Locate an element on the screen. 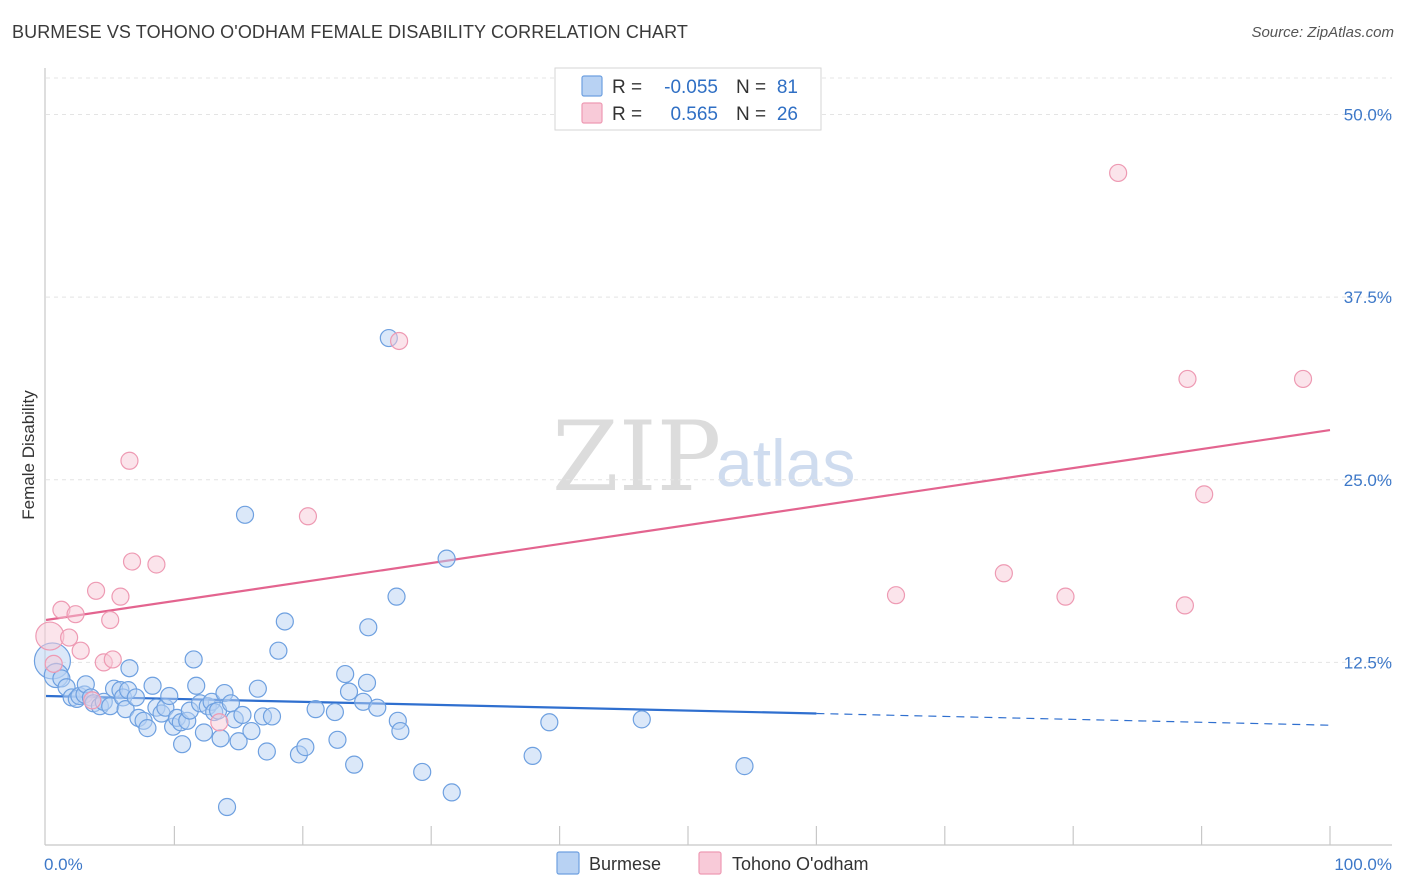 The width and height of the screenshot is (1406, 892). series-legend-swatch-tohono is located at coordinates (710, 863).